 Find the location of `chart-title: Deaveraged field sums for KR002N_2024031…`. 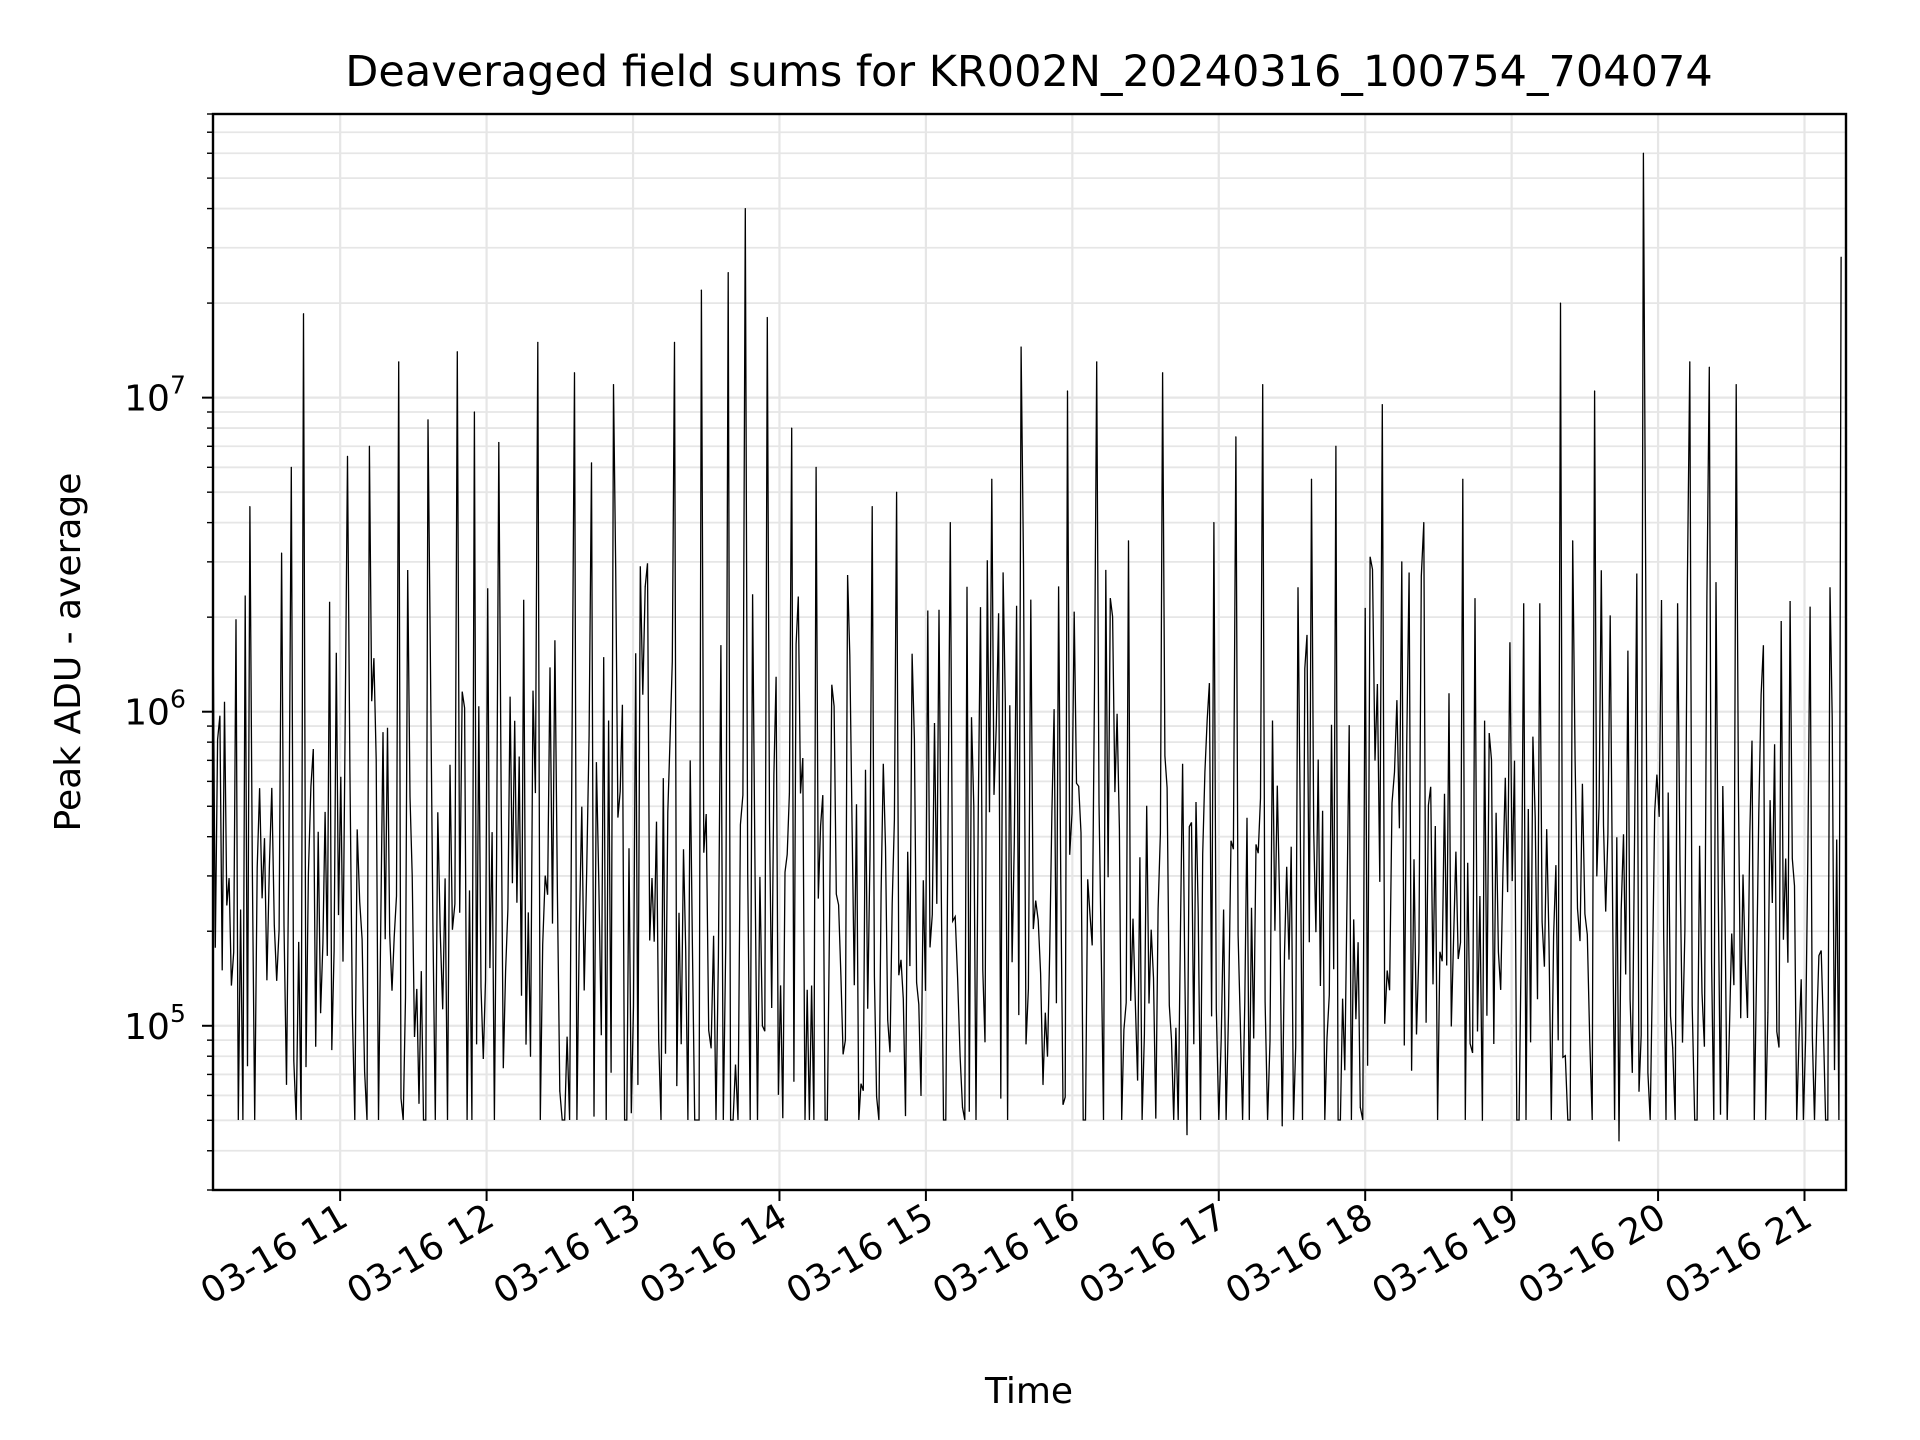

chart-title: Deaveraged field sums for KR002N_2024031… is located at coordinates (1028, 72).